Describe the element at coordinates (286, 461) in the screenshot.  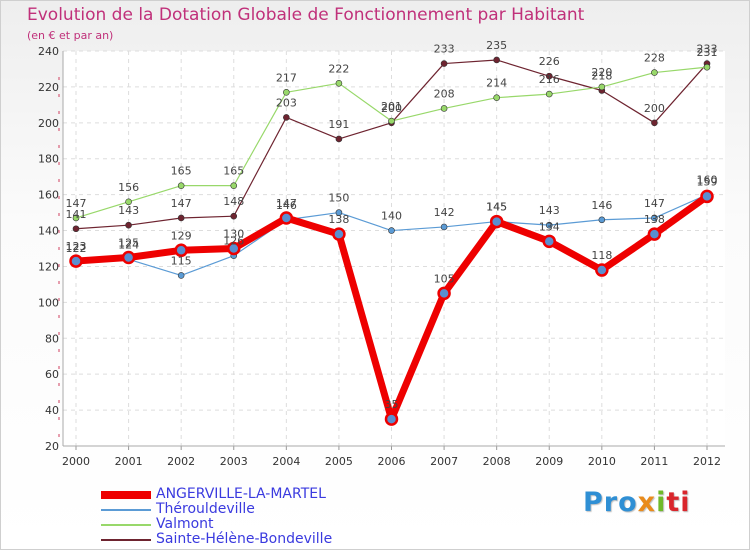
I see `x-tick-label: 2004` at that location.